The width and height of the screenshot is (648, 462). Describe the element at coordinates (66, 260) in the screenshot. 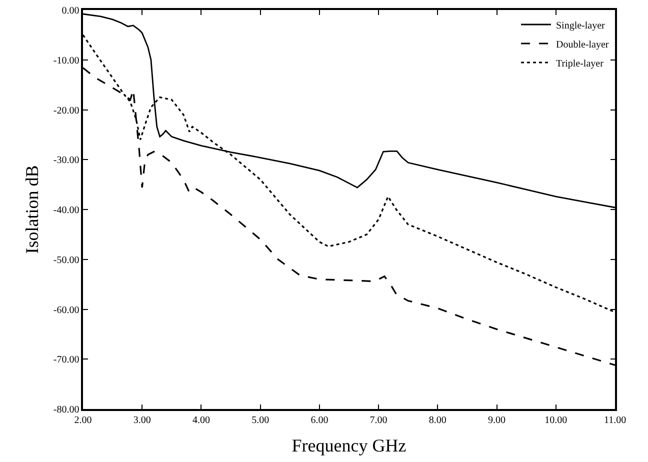

I see `y-tick-label: -50.00` at that location.